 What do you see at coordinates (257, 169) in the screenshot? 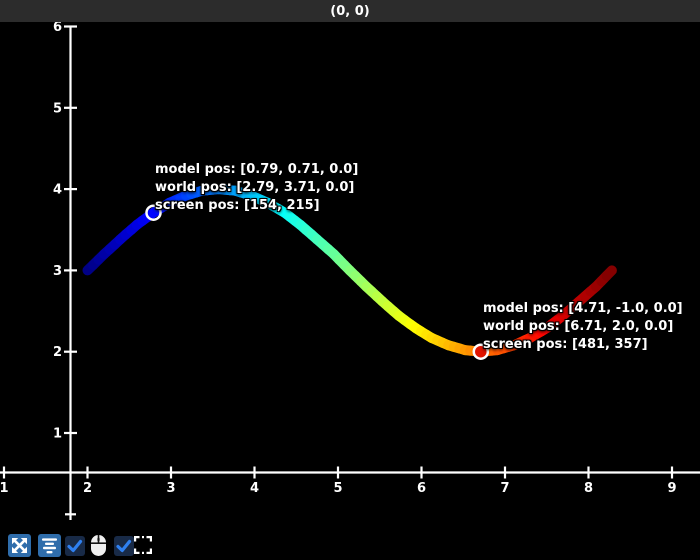
I see `annotation-model-pos: model pos: [0.79, 0.71, 0.0]` at bounding box center [257, 169].